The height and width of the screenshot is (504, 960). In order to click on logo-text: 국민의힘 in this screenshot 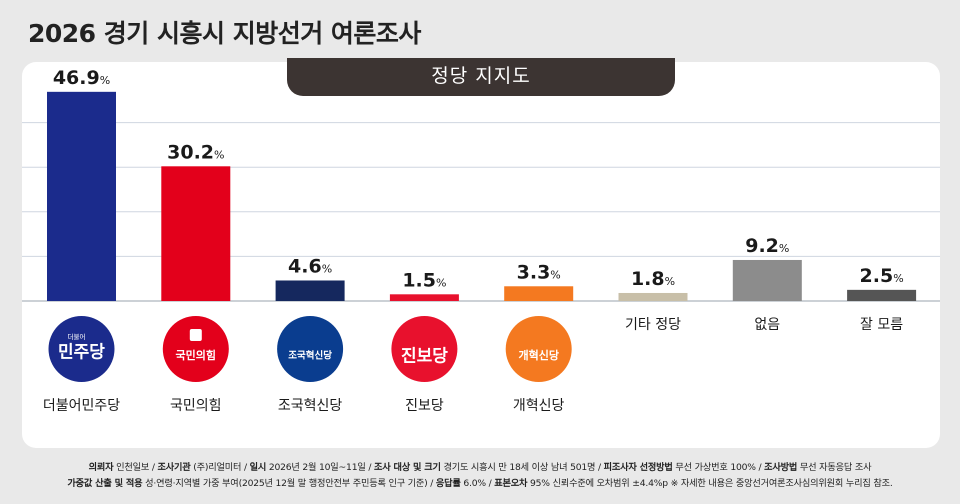, I will do `click(196, 355)`.